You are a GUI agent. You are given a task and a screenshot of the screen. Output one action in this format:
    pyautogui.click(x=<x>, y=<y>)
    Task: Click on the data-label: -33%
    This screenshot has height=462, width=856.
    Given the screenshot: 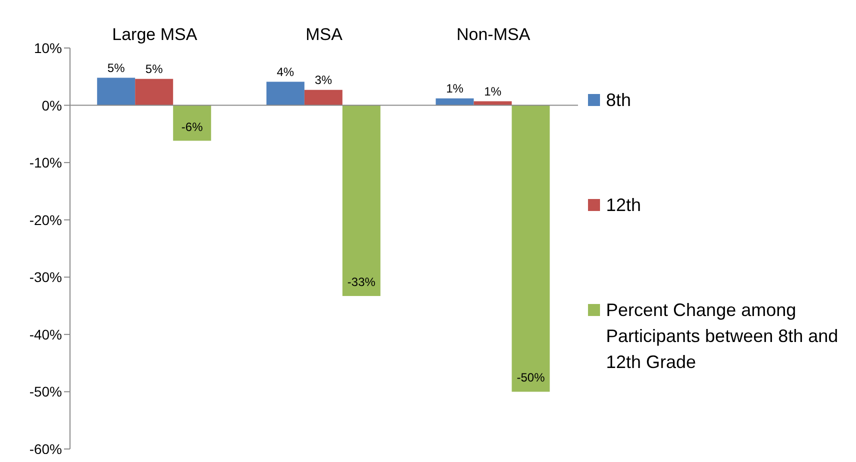 What is the action you would take?
    pyautogui.click(x=361, y=282)
    